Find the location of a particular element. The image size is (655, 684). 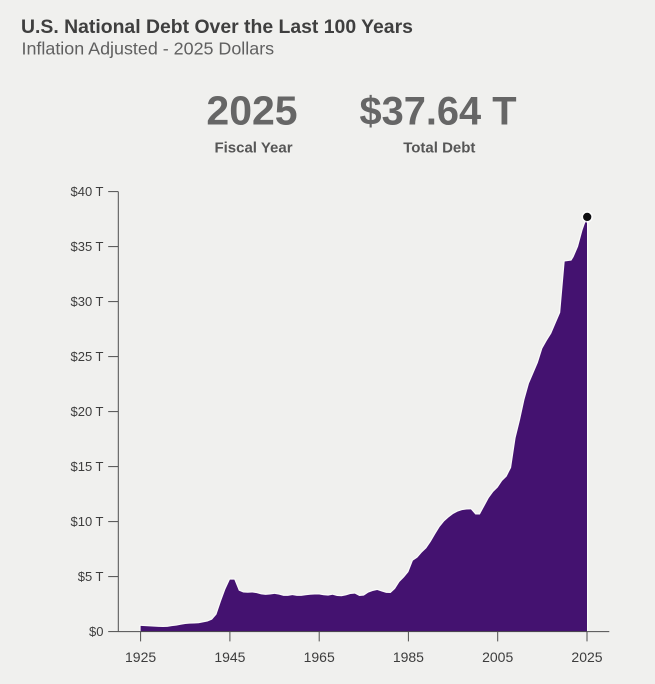

svg-text: 1945 is located at coordinates (229, 657).